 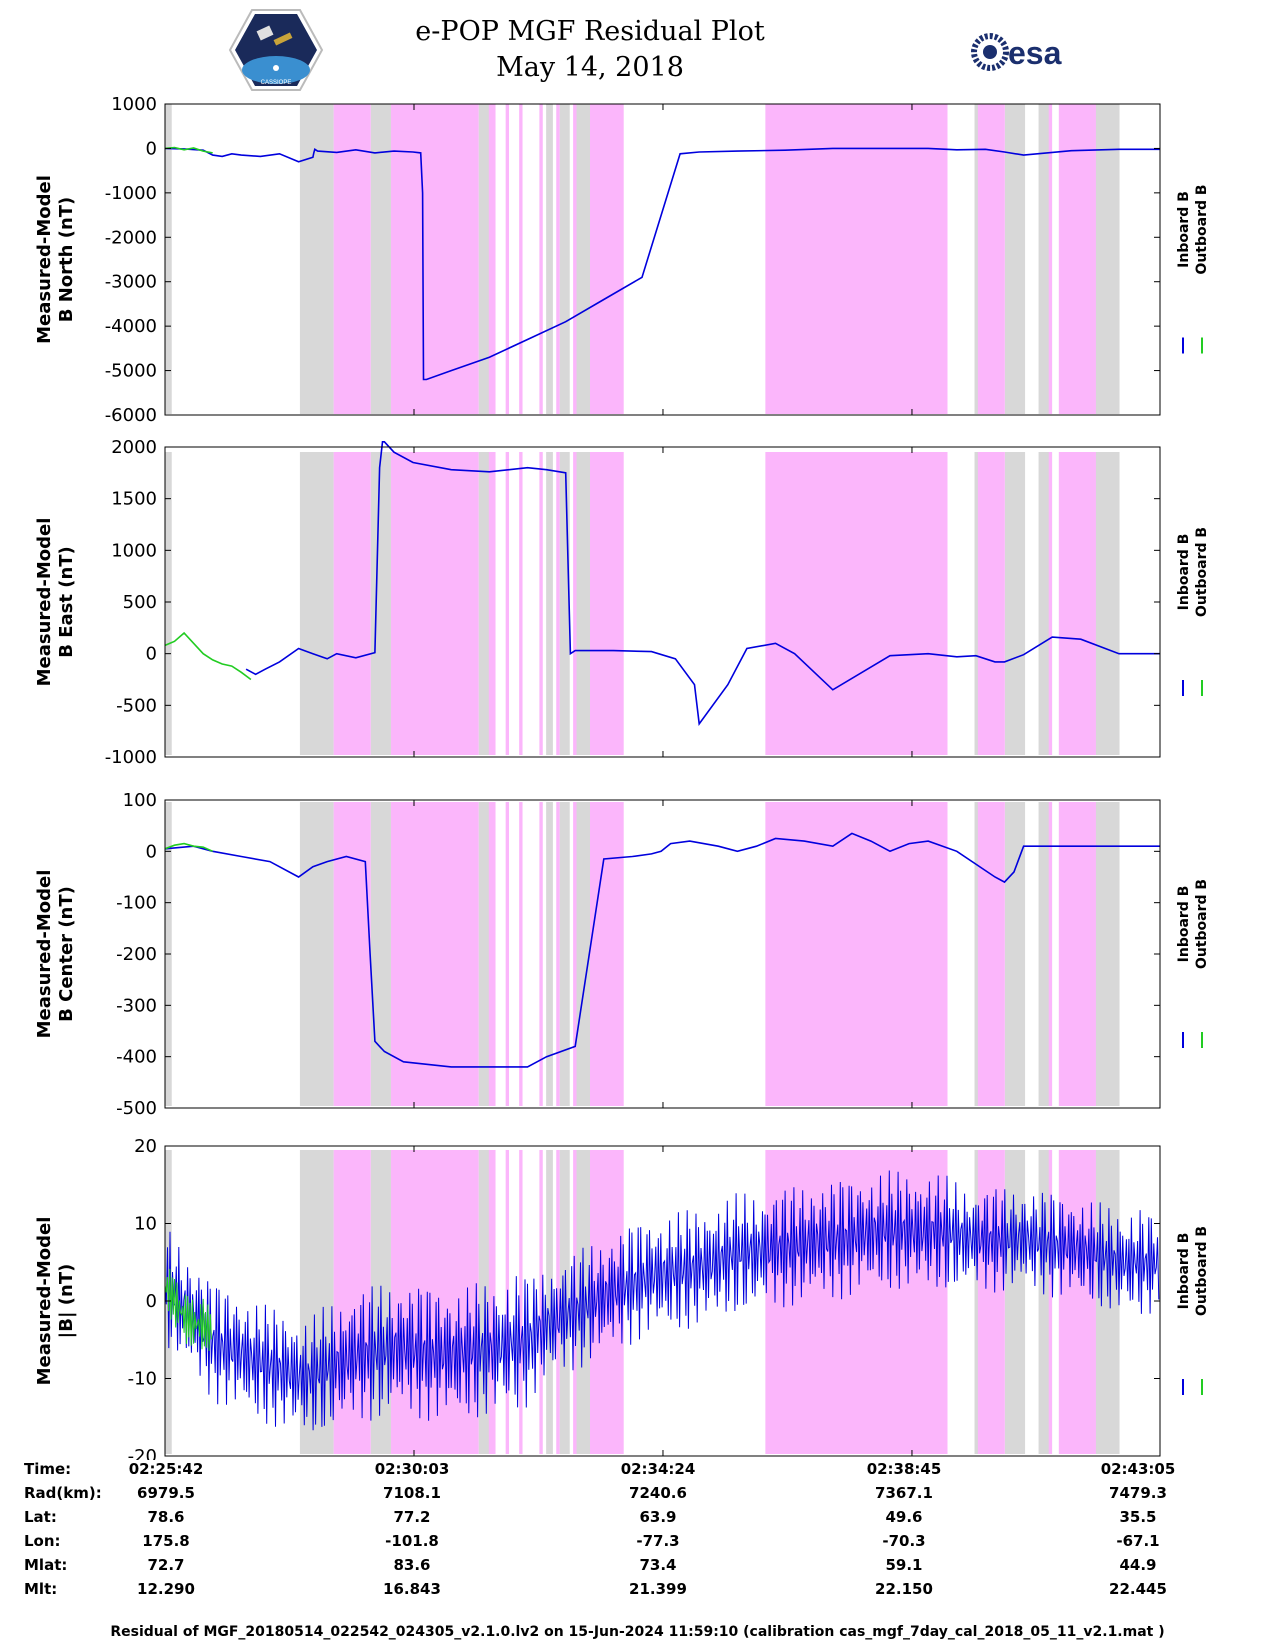 I want to click on info-lat-0: 78.6, so click(x=166, y=1517).